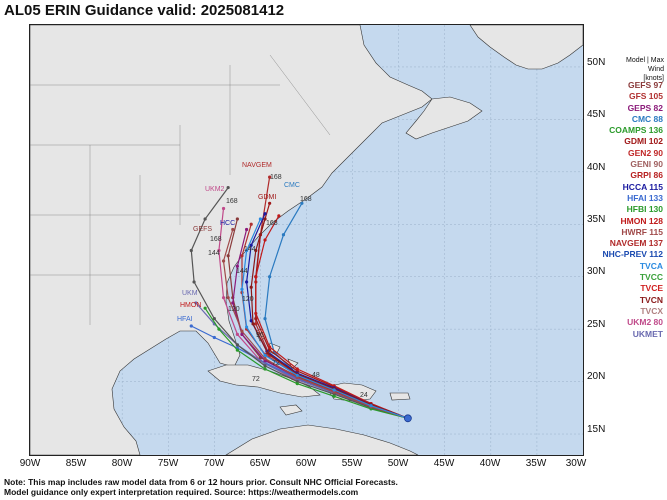  I want to click on lat-label-20n: 20N, so click(596, 376).